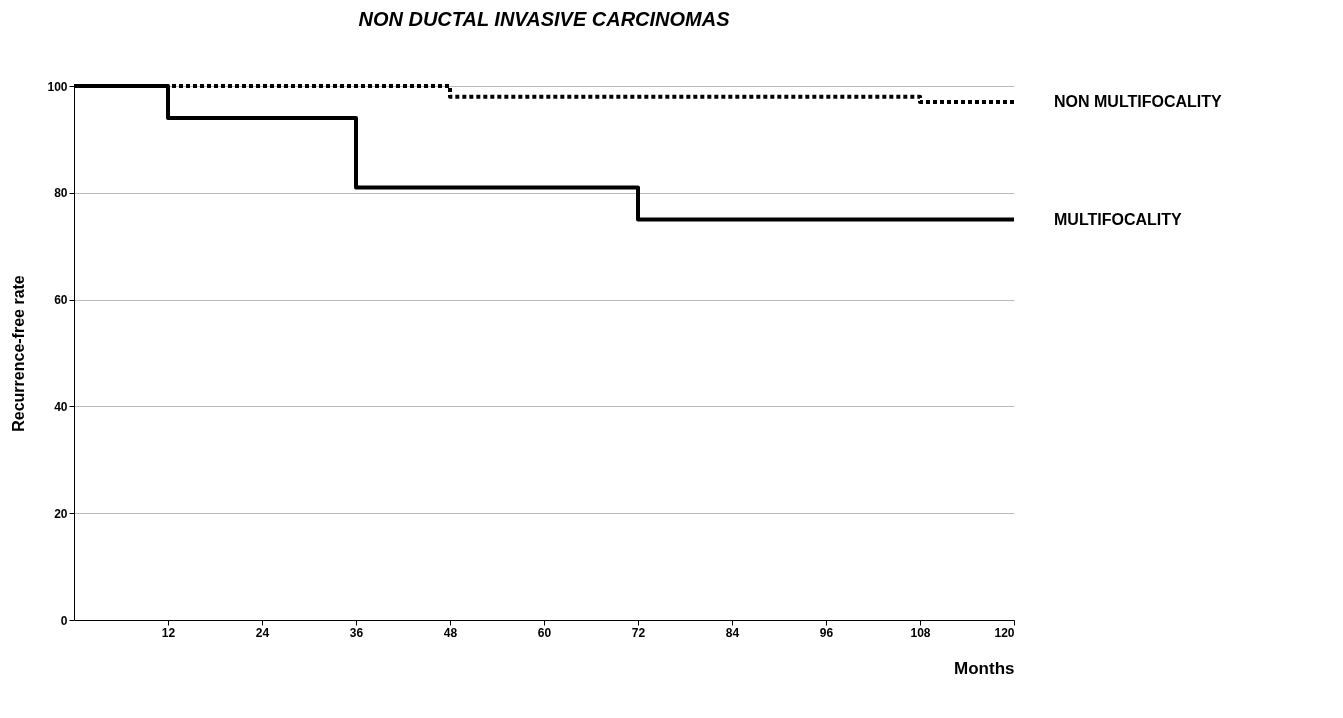 The image size is (1343, 718). What do you see at coordinates (61, 513) in the screenshot?
I see `y-tick-label: 20` at bounding box center [61, 513].